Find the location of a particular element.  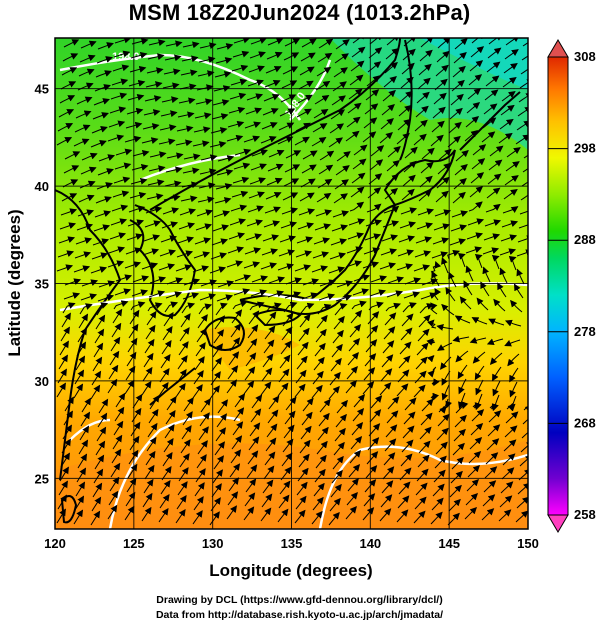

colorbar-tick-label: 258 is located at coordinates (585, 514).